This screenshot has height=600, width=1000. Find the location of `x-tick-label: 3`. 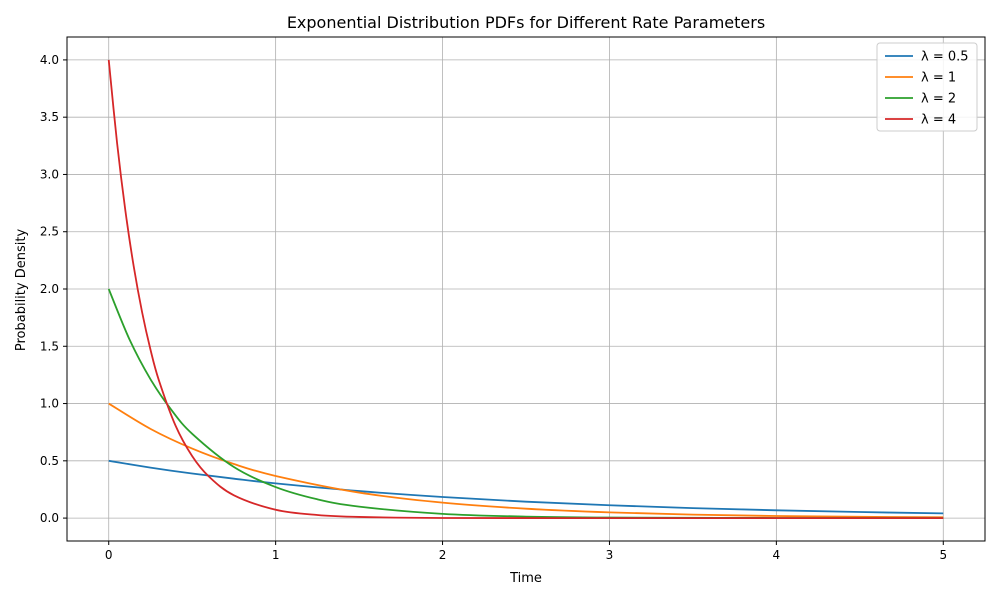

x-tick-label: 3 is located at coordinates (610, 555).